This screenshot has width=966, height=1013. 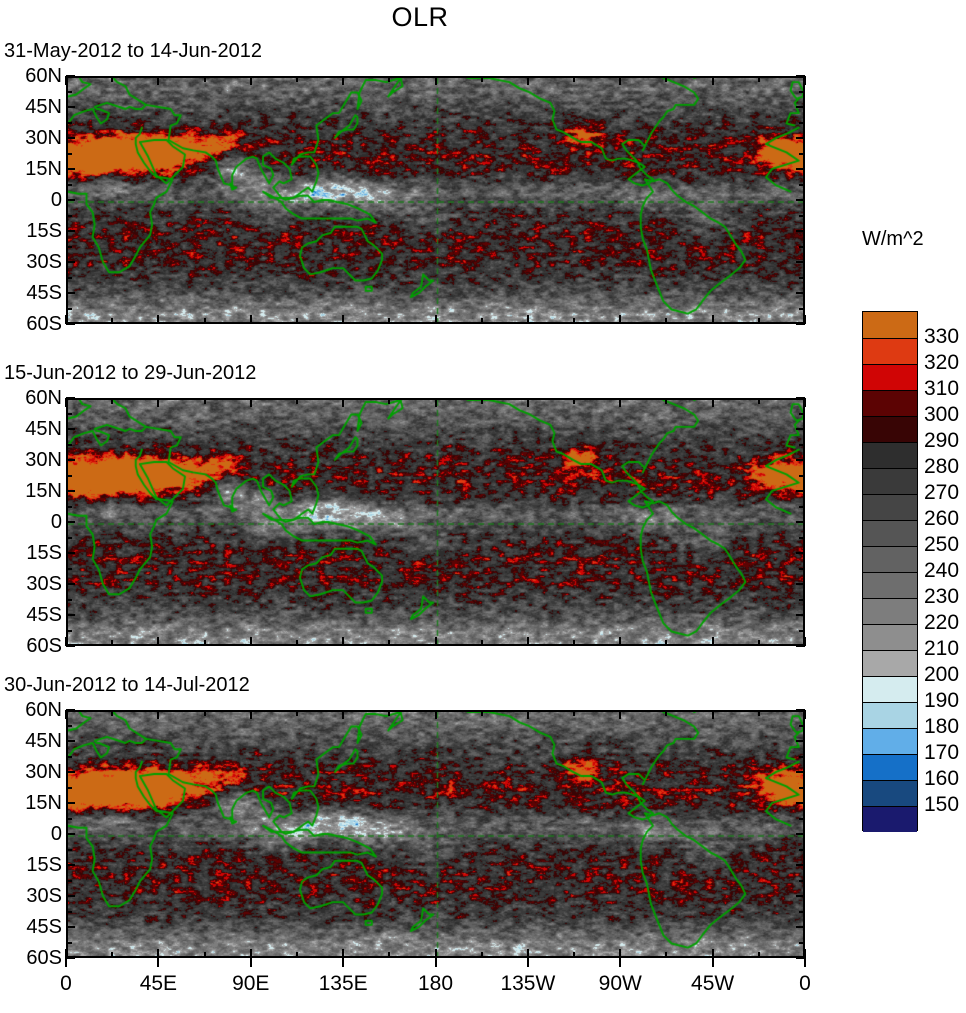 I want to click on y-axis-labels-2: 60N 45N 30N 15N 0 15S 30S 45S 60S, so click(x=31, y=522).